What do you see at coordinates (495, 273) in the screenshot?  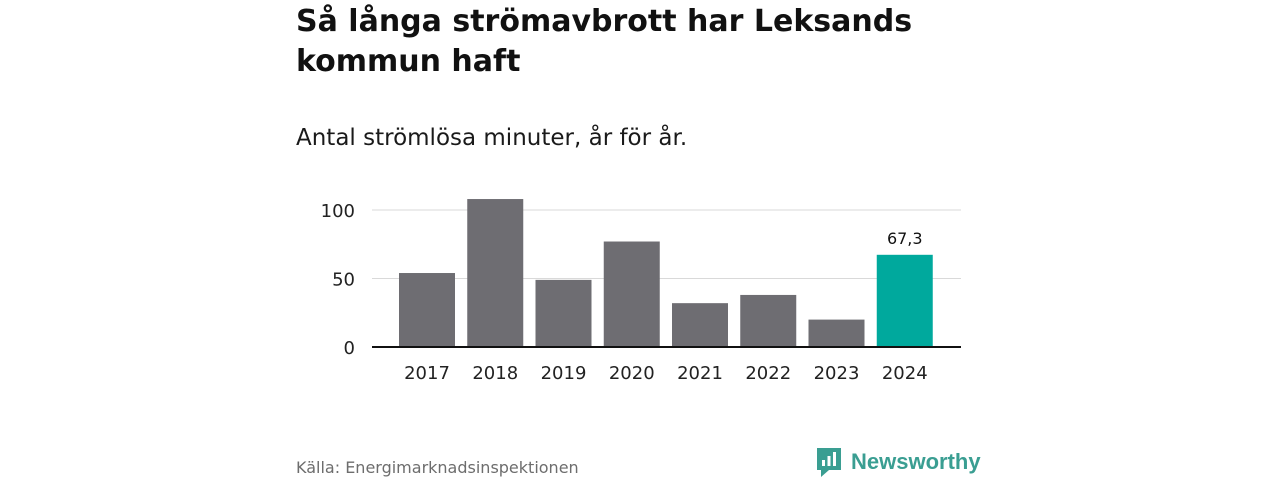 I see `bar-2018` at bounding box center [495, 273].